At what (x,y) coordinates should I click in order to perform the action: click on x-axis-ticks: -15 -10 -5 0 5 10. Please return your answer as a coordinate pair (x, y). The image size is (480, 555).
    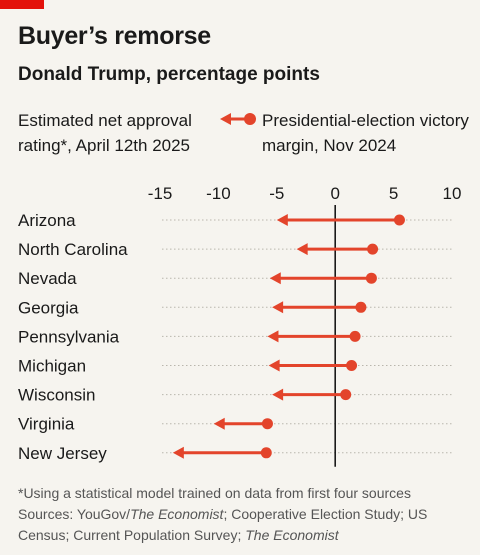
    Looking at the image, I should click on (305, 193).